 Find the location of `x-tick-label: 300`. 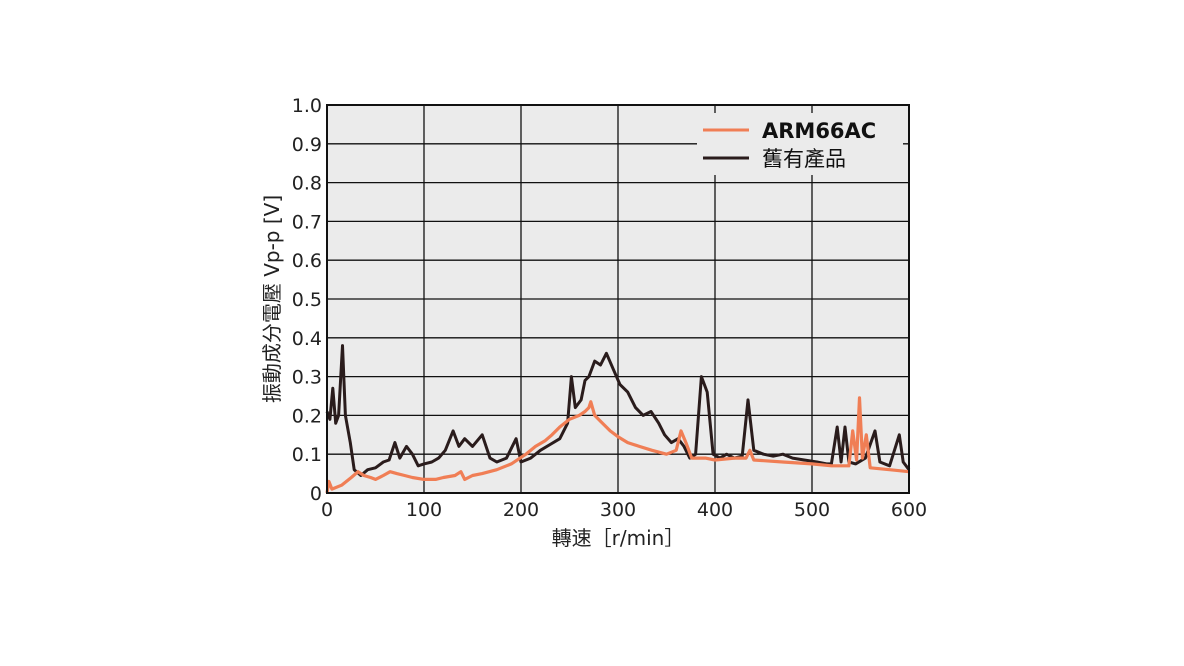

x-tick-label: 300 is located at coordinates (618, 510).